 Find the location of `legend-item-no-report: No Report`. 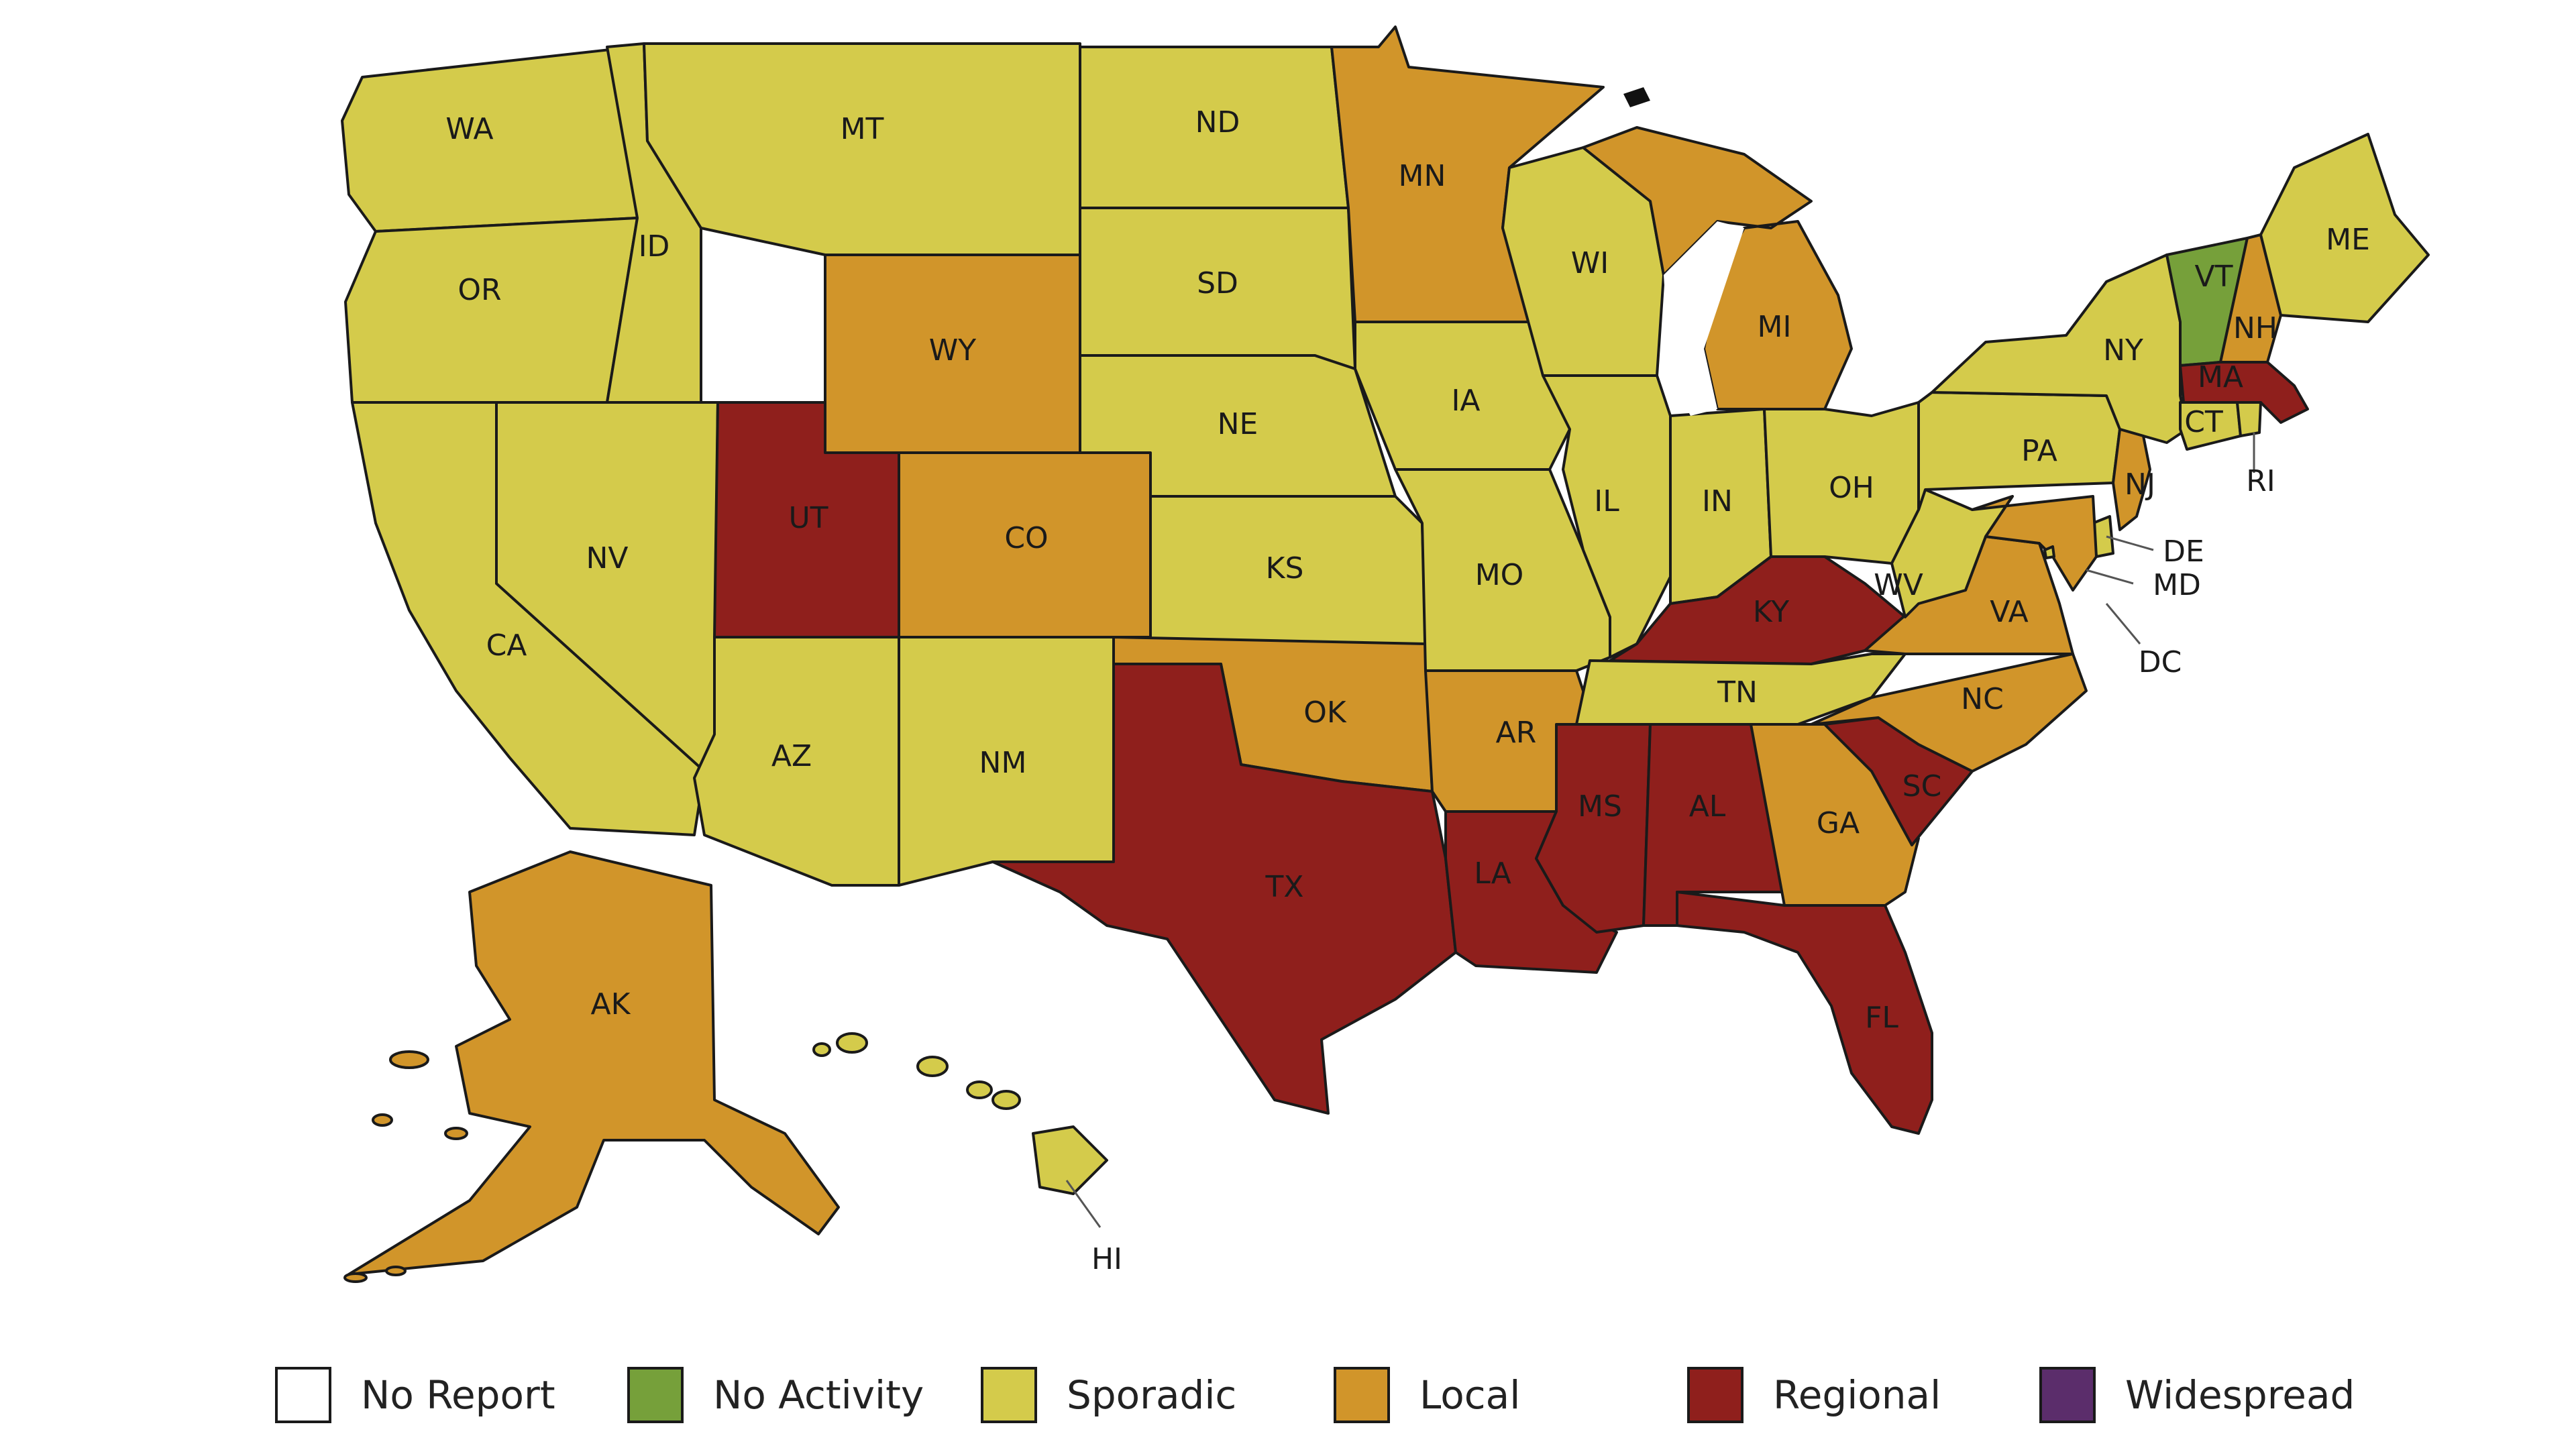

legend-item-no-report: No Report is located at coordinates (415, 1395).